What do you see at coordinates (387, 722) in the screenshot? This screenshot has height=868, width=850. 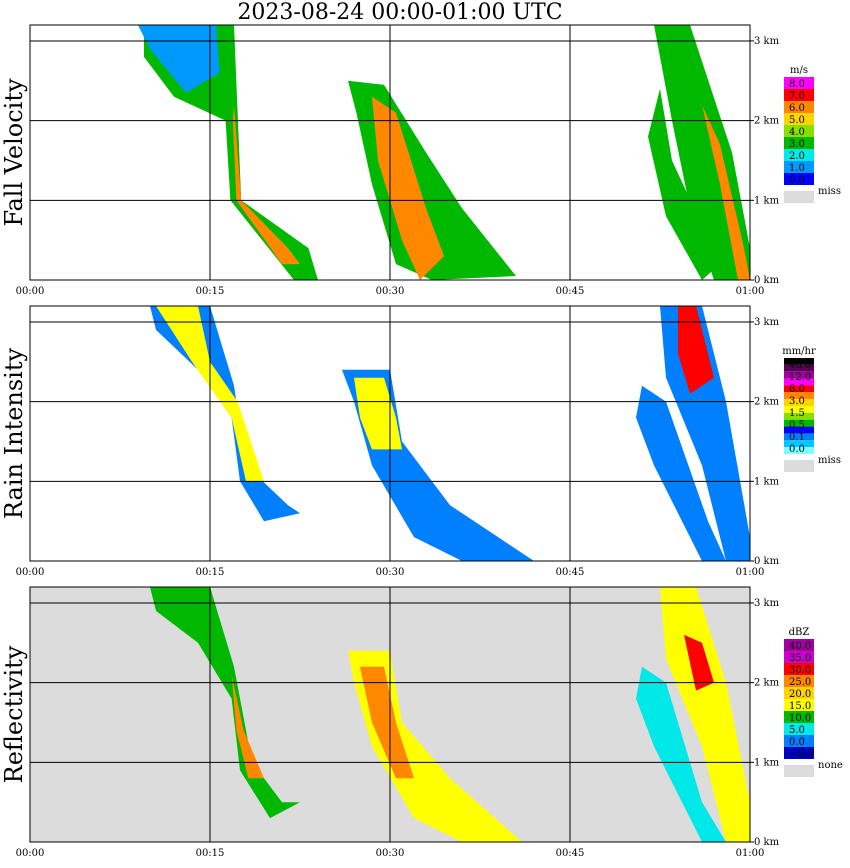 I see `echo-region-shaft2-core` at bounding box center [387, 722].